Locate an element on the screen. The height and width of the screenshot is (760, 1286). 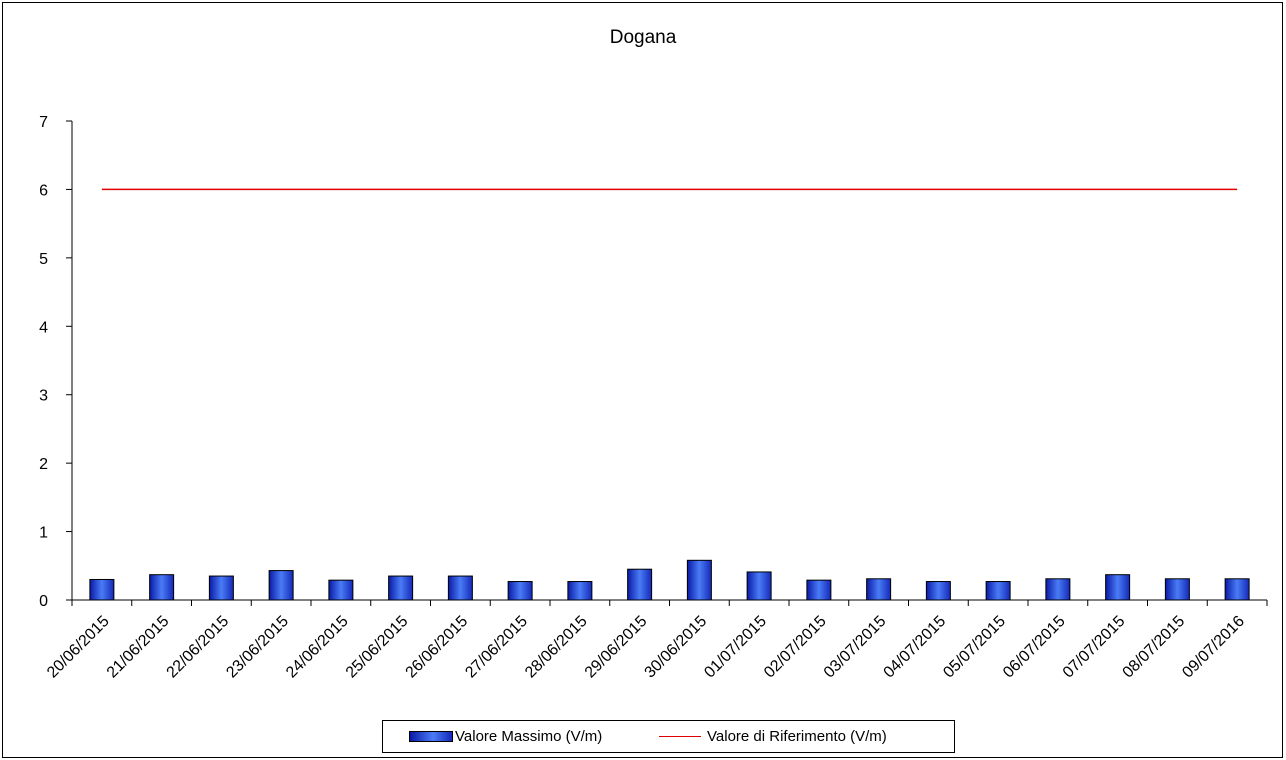
legend-item-line: Valore di Riferimento (V/m) is located at coordinates (773, 736).